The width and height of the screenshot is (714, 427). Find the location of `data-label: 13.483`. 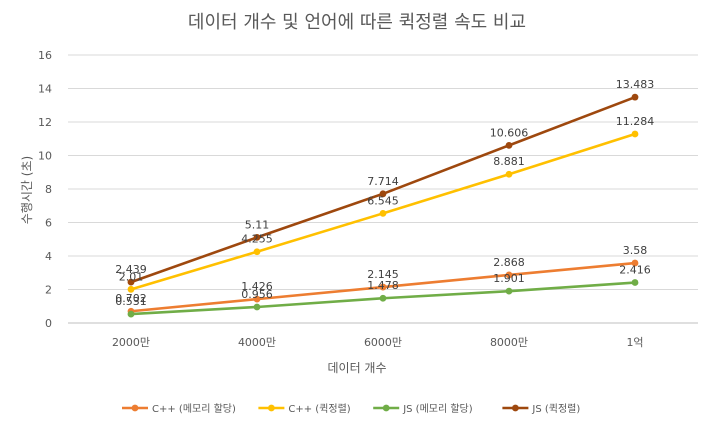

data-label: 13.483 is located at coordinates (635, 84).